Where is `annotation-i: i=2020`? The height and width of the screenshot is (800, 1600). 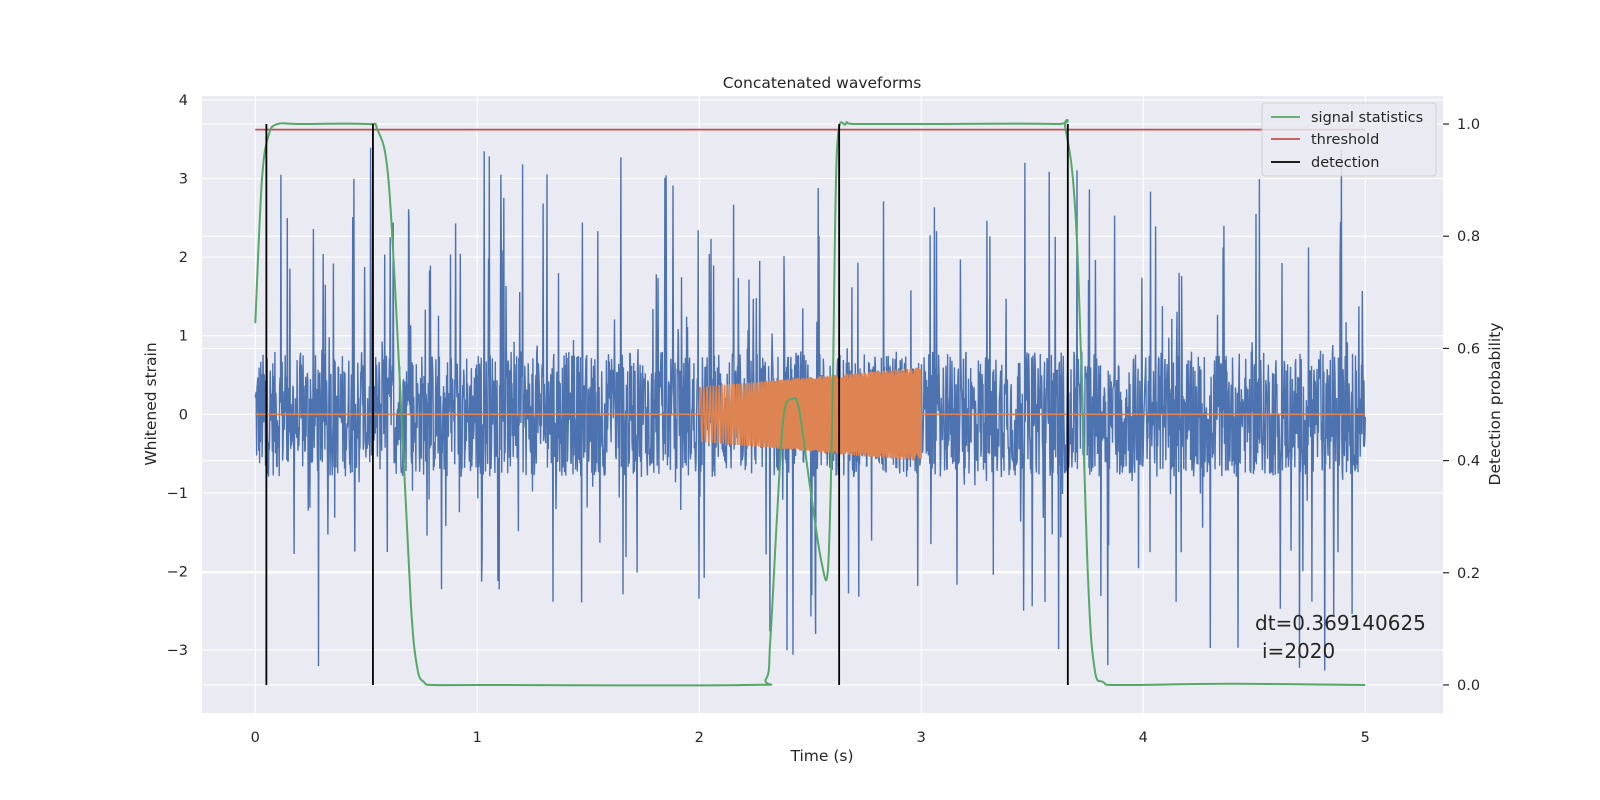 annotation-i: i=2020 is located at coordinates (1298, 651).